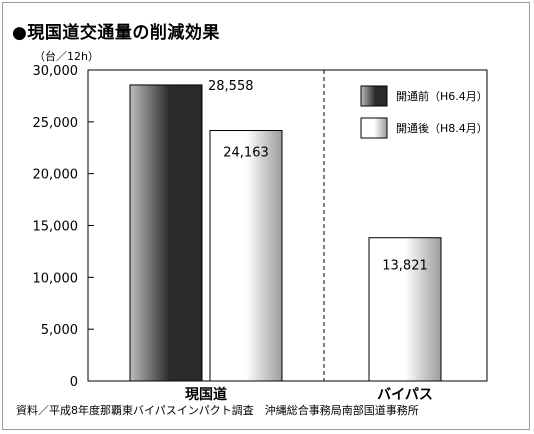 Image resolution: width=534 pixels, height=434 pixels. What do you see at coordinates (56, 227) in the screenshot?
I see `y-tick-label: 15,000` at bounding box center [56, 227].